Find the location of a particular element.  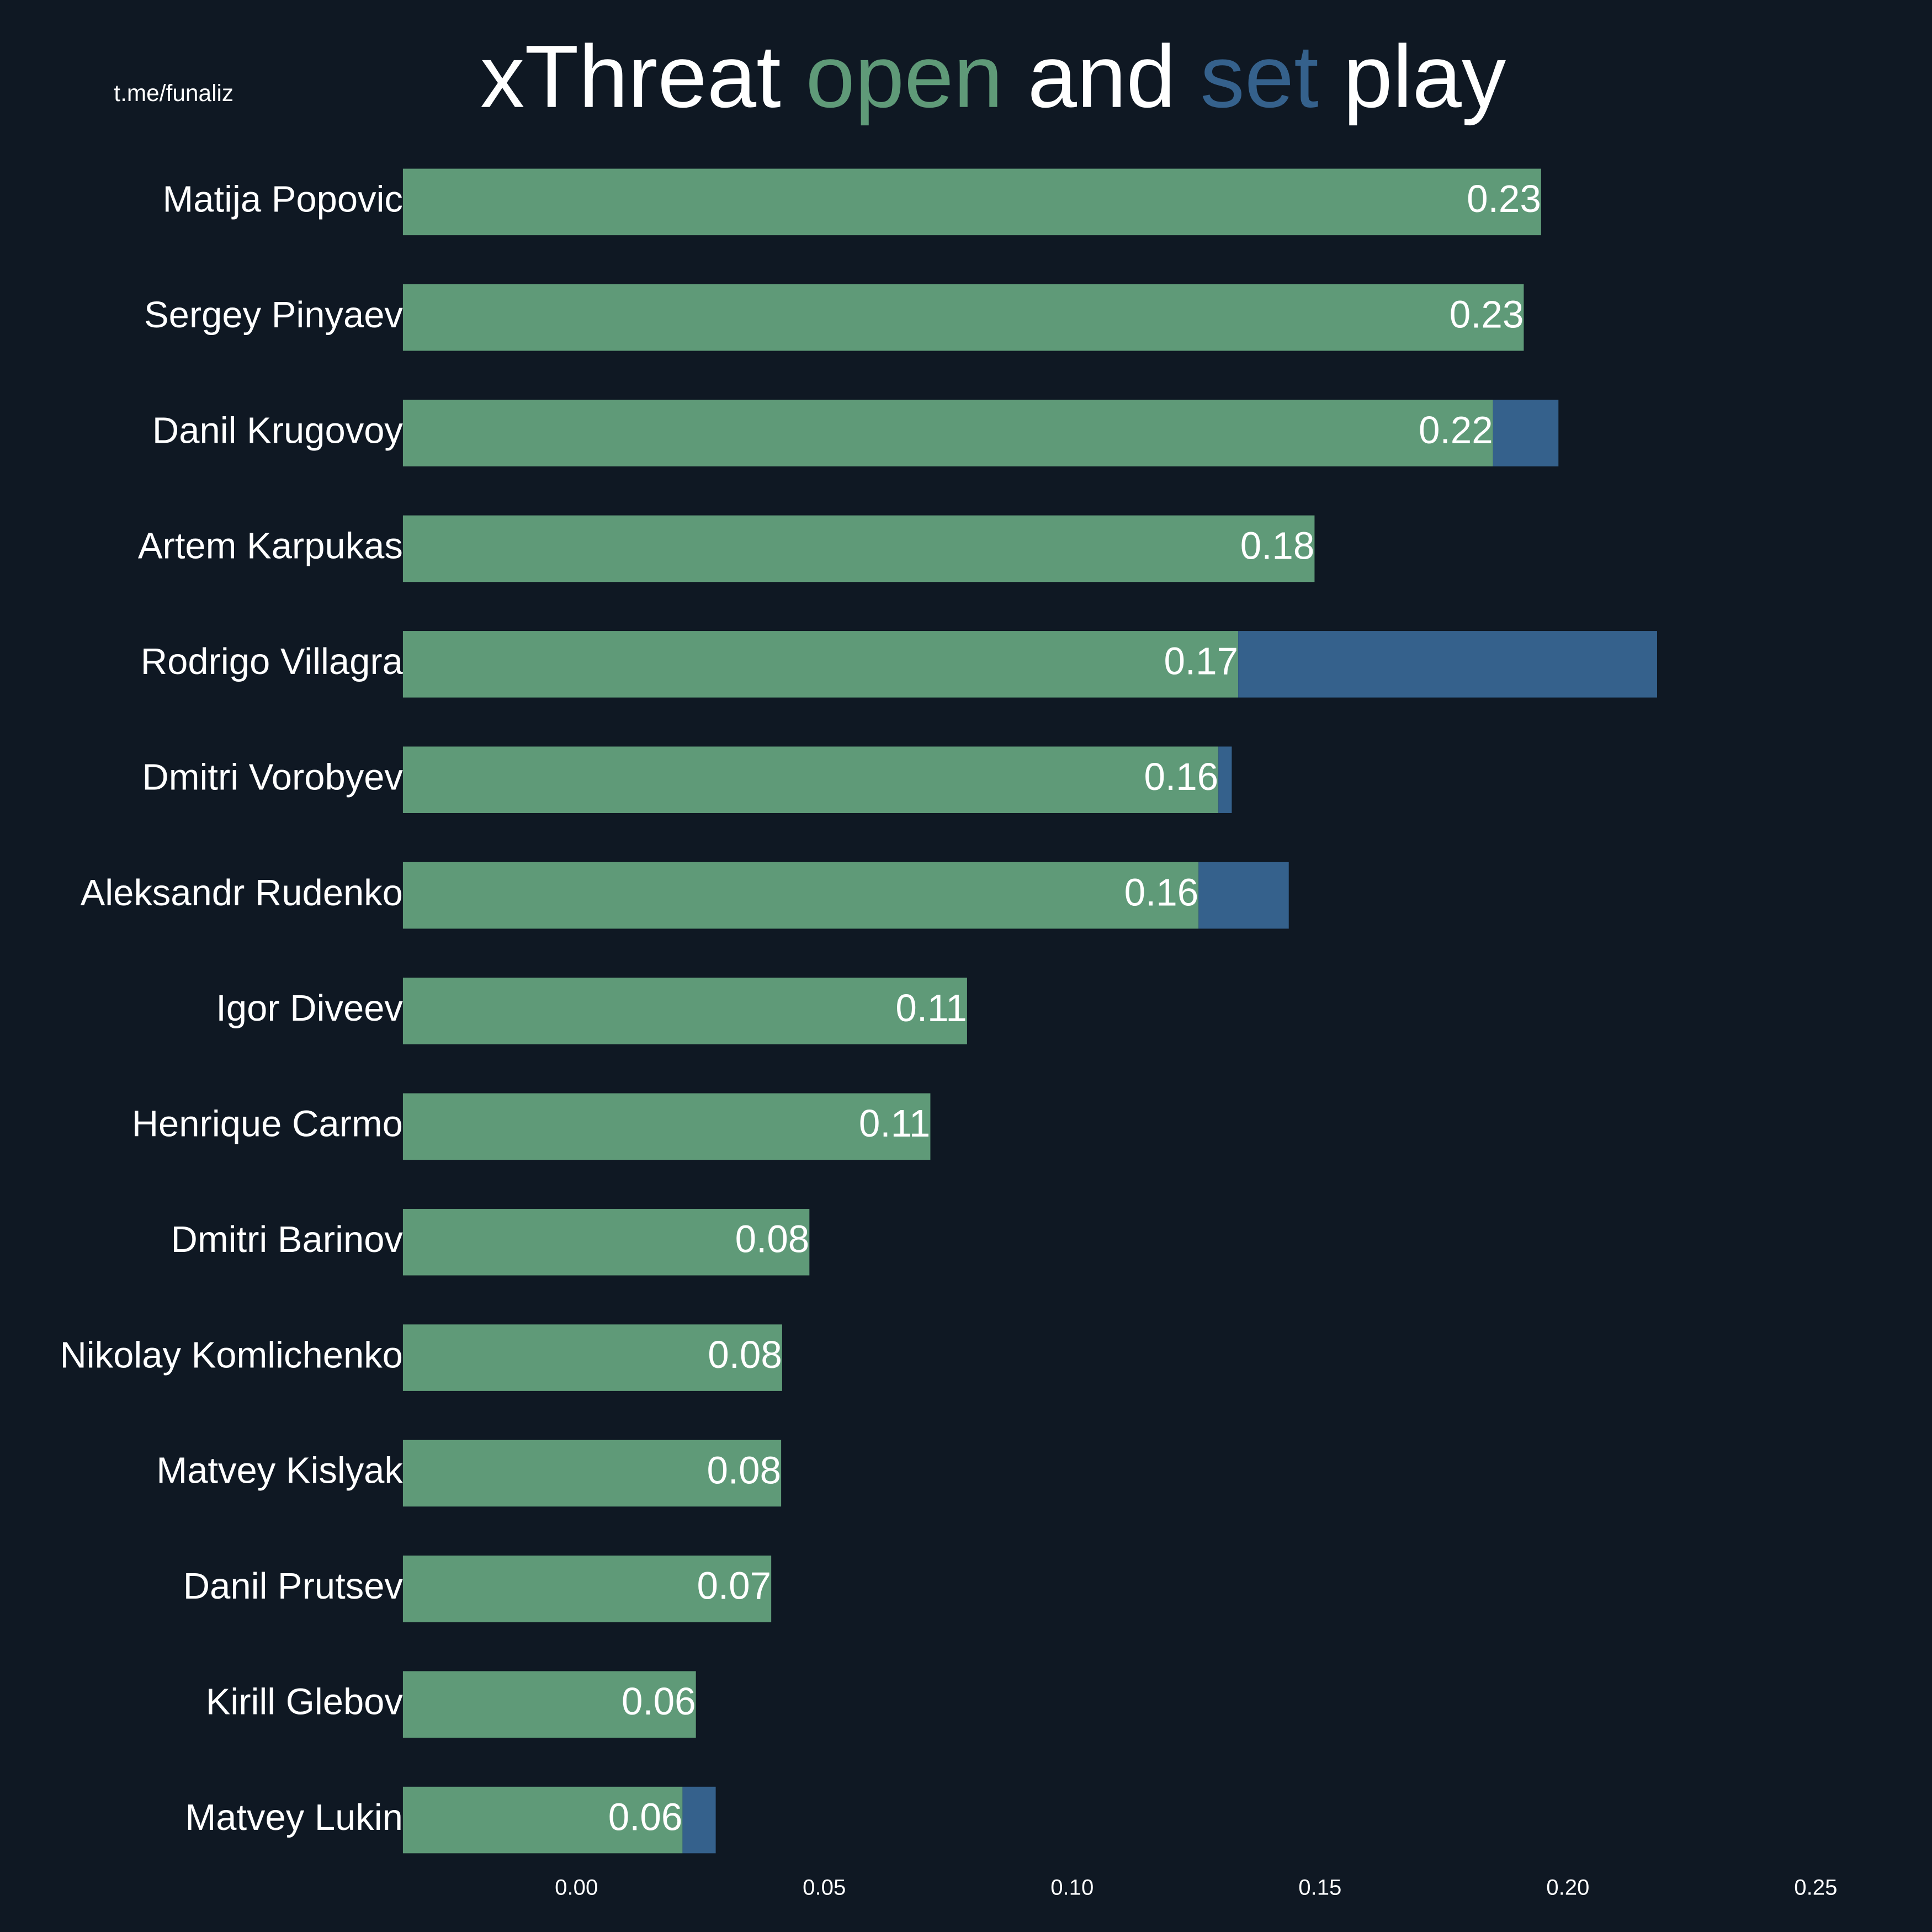

y-tick-label: Kirill Glebov is located at coordinates (305, 1701).